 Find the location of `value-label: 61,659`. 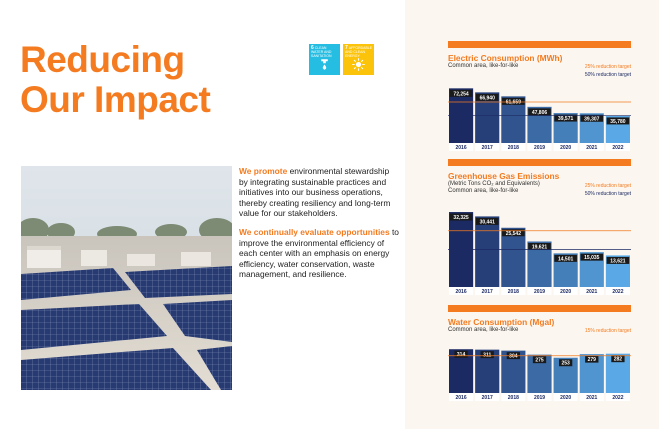

value-label: 61,659 is located at coordinates (514, 102).